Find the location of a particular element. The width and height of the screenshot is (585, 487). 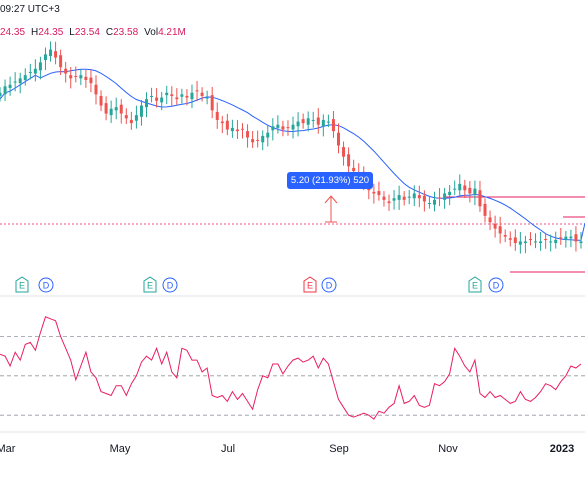

x-tick-label: Jul is located at coordinates (228, 449).